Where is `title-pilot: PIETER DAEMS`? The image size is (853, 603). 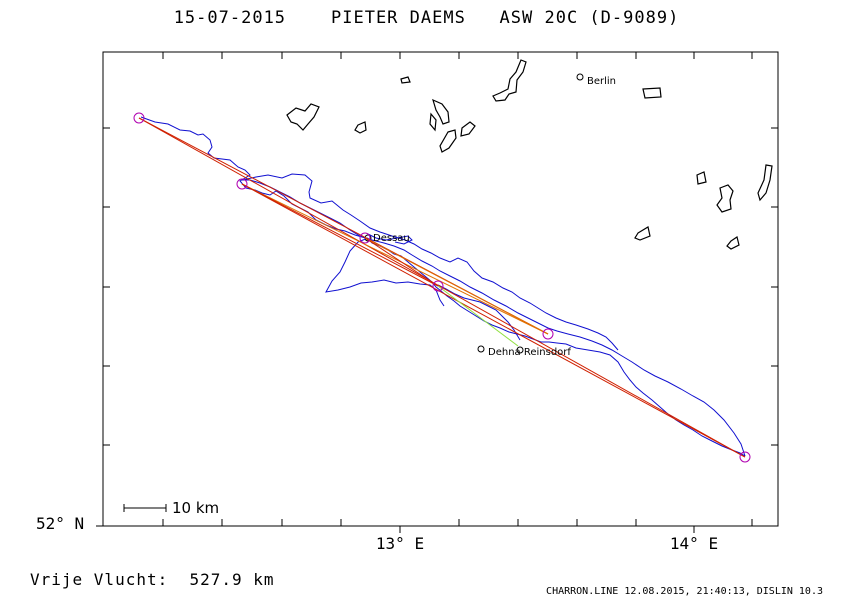 title-pilot: PIETER DAEMS is located at coordinates (398, 18).